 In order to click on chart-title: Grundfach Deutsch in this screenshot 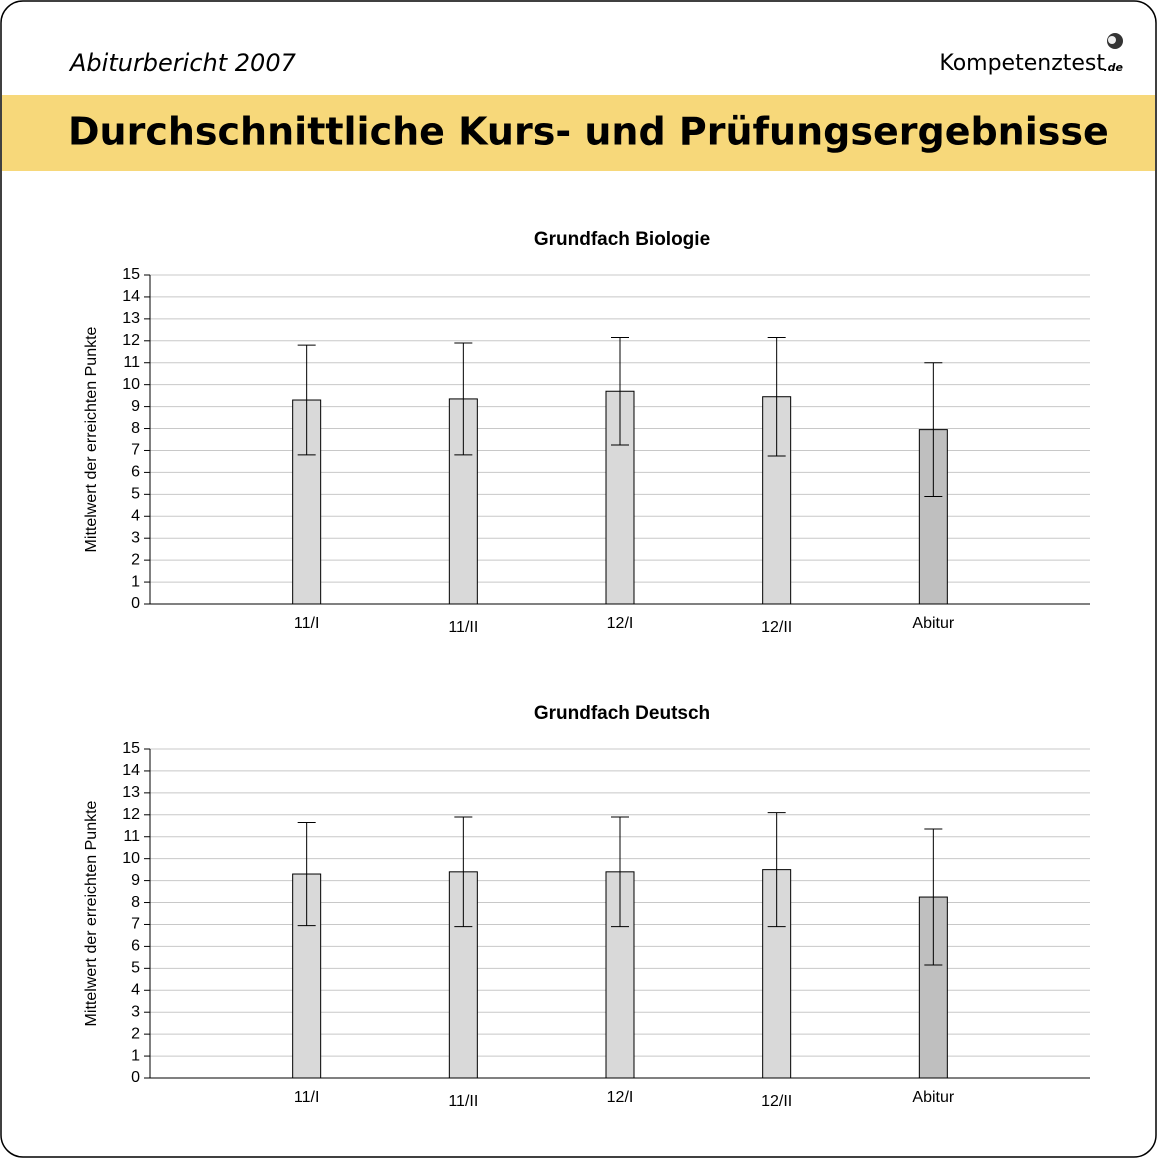, I will do `click(622, 713)`.